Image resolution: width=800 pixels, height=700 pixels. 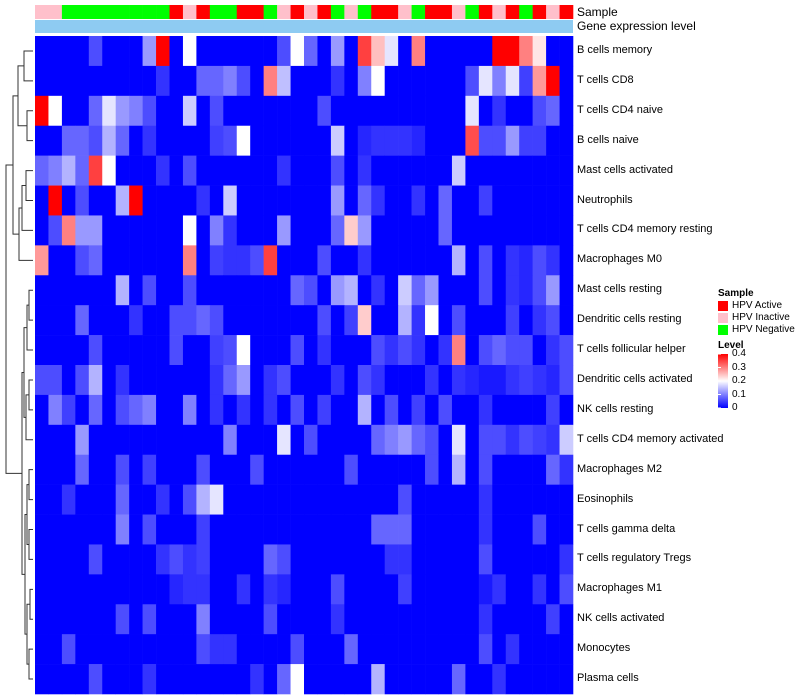 I want to click on legend-tick-label: 0.1, so click(x=739, y=394).